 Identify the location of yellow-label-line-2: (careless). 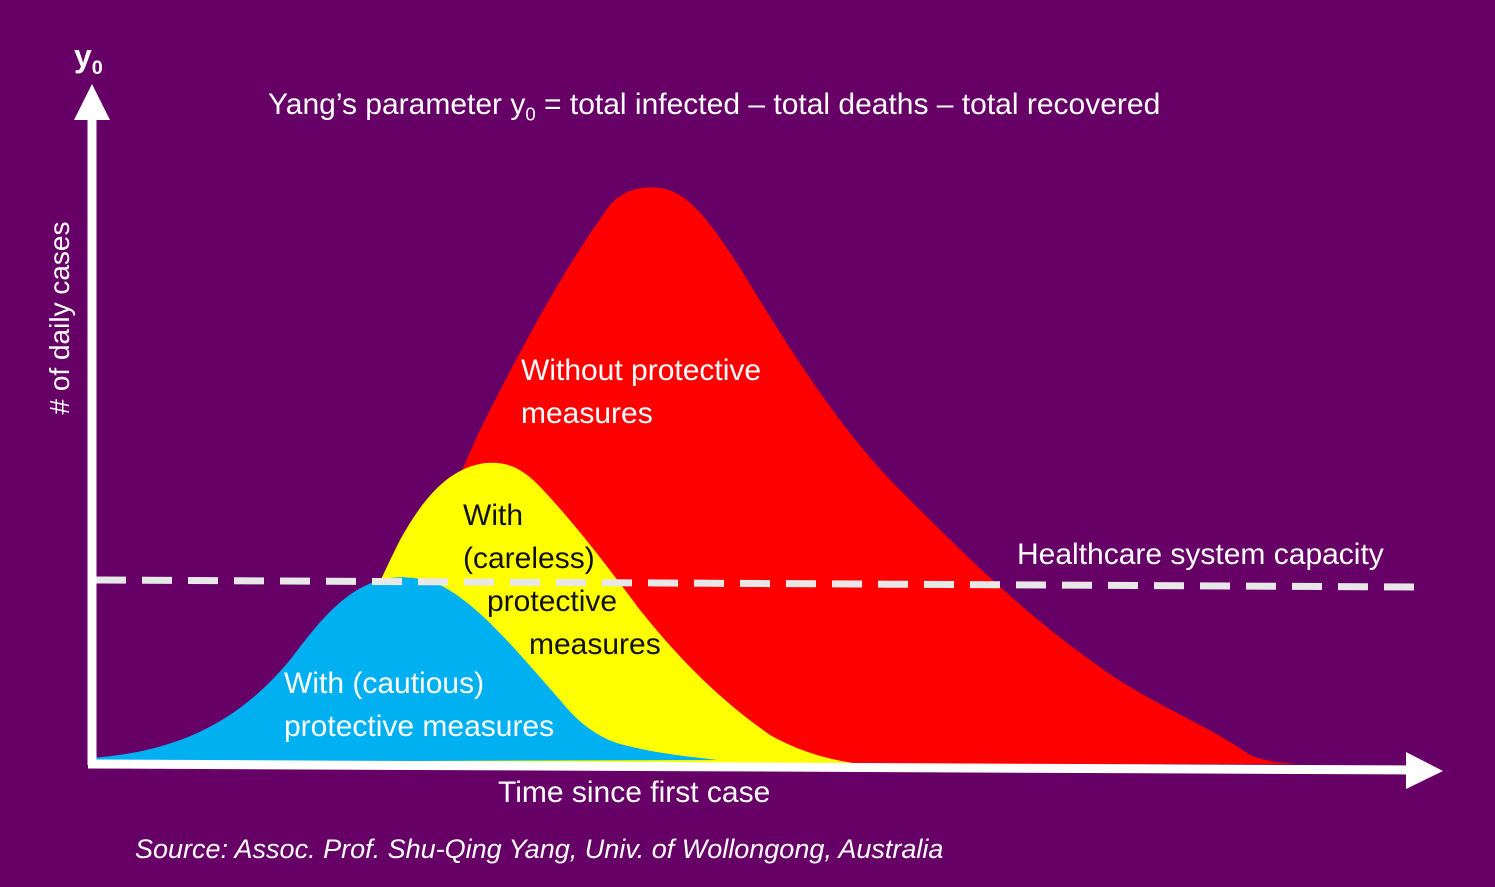
(529, 558).